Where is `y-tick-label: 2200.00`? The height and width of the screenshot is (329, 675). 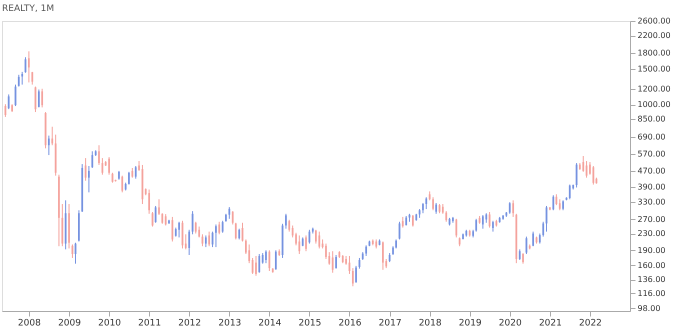
y-tick-label: 2200.00 is located at coordinates (654, 35).